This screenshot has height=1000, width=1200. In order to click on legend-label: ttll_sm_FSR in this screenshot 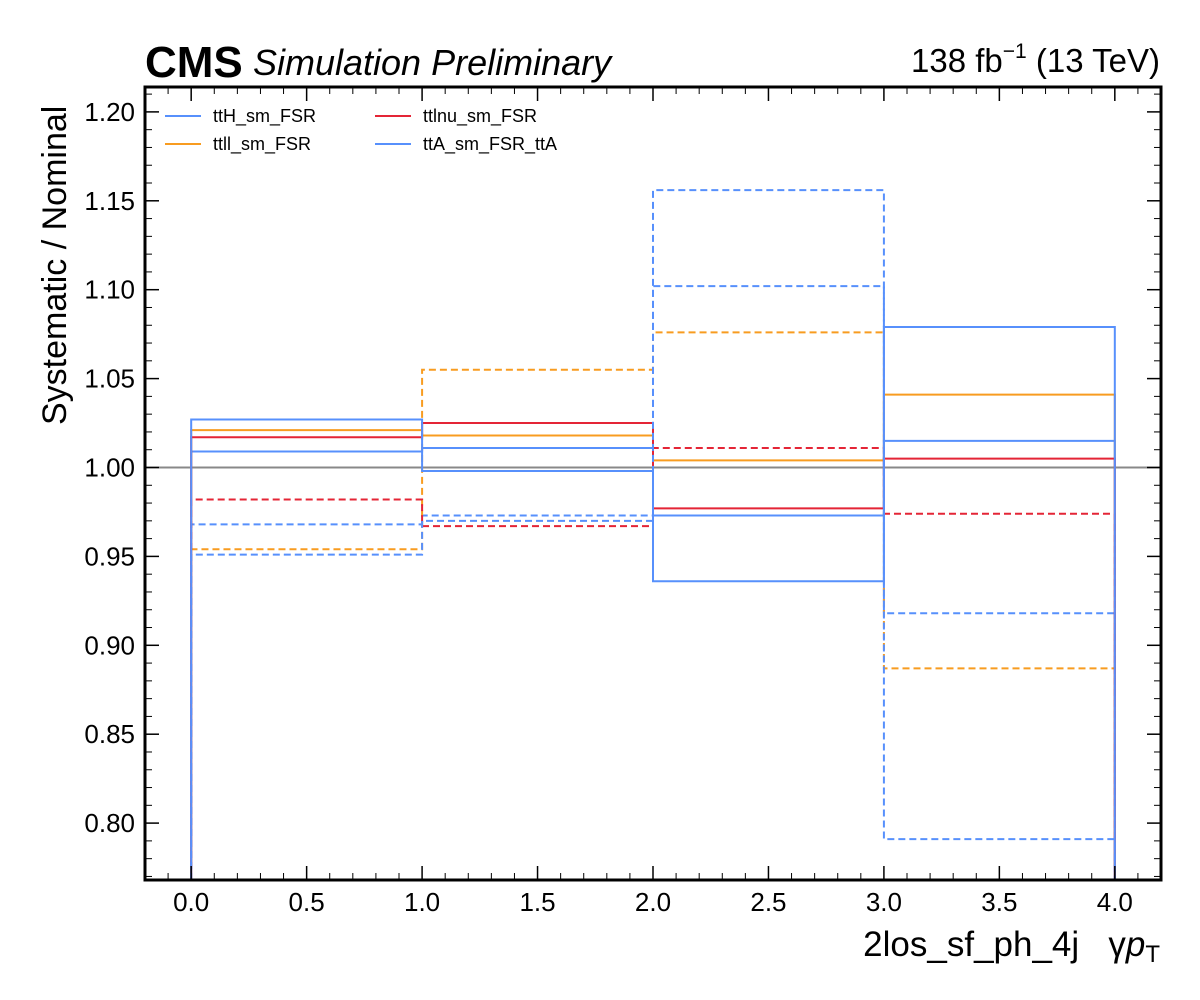, I will do `click(262, 144)`.